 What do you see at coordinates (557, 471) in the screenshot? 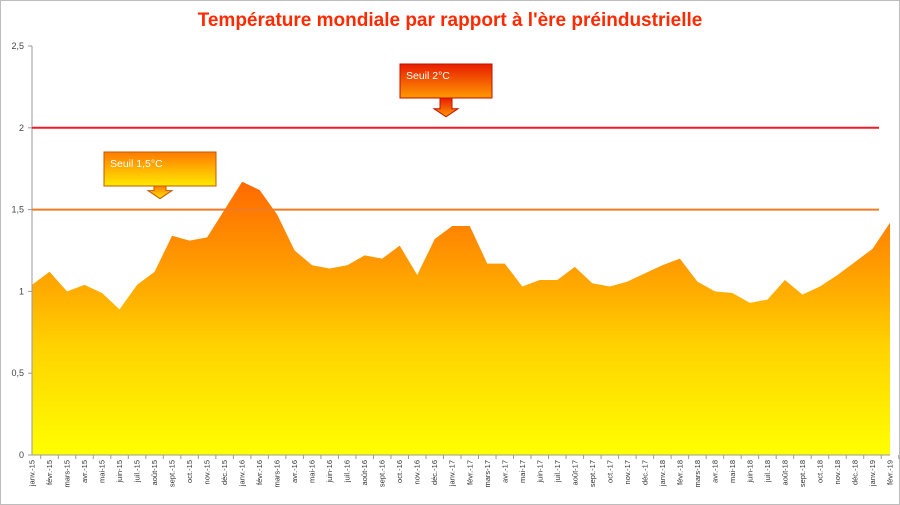
I see `x-tick-label: juil.-17` at bounding box center [557, 471].